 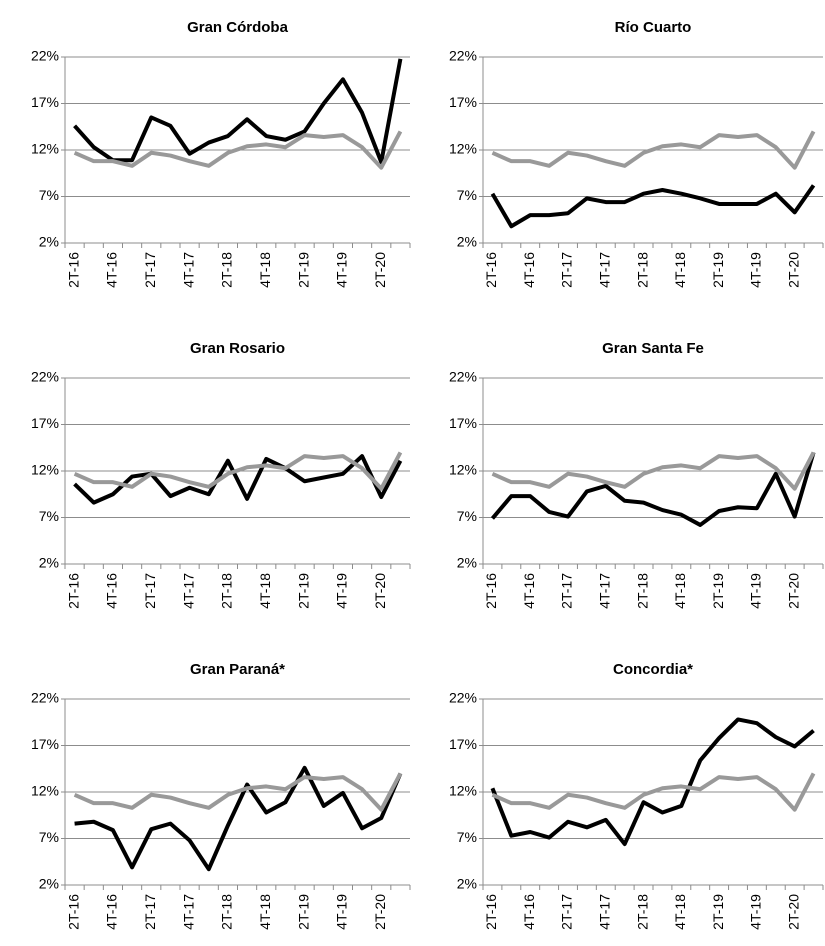 What do you see at coordinates (653, 669) in the screenshot?
I see `chart-title: Concordia*` at bounding box center [653, 669].